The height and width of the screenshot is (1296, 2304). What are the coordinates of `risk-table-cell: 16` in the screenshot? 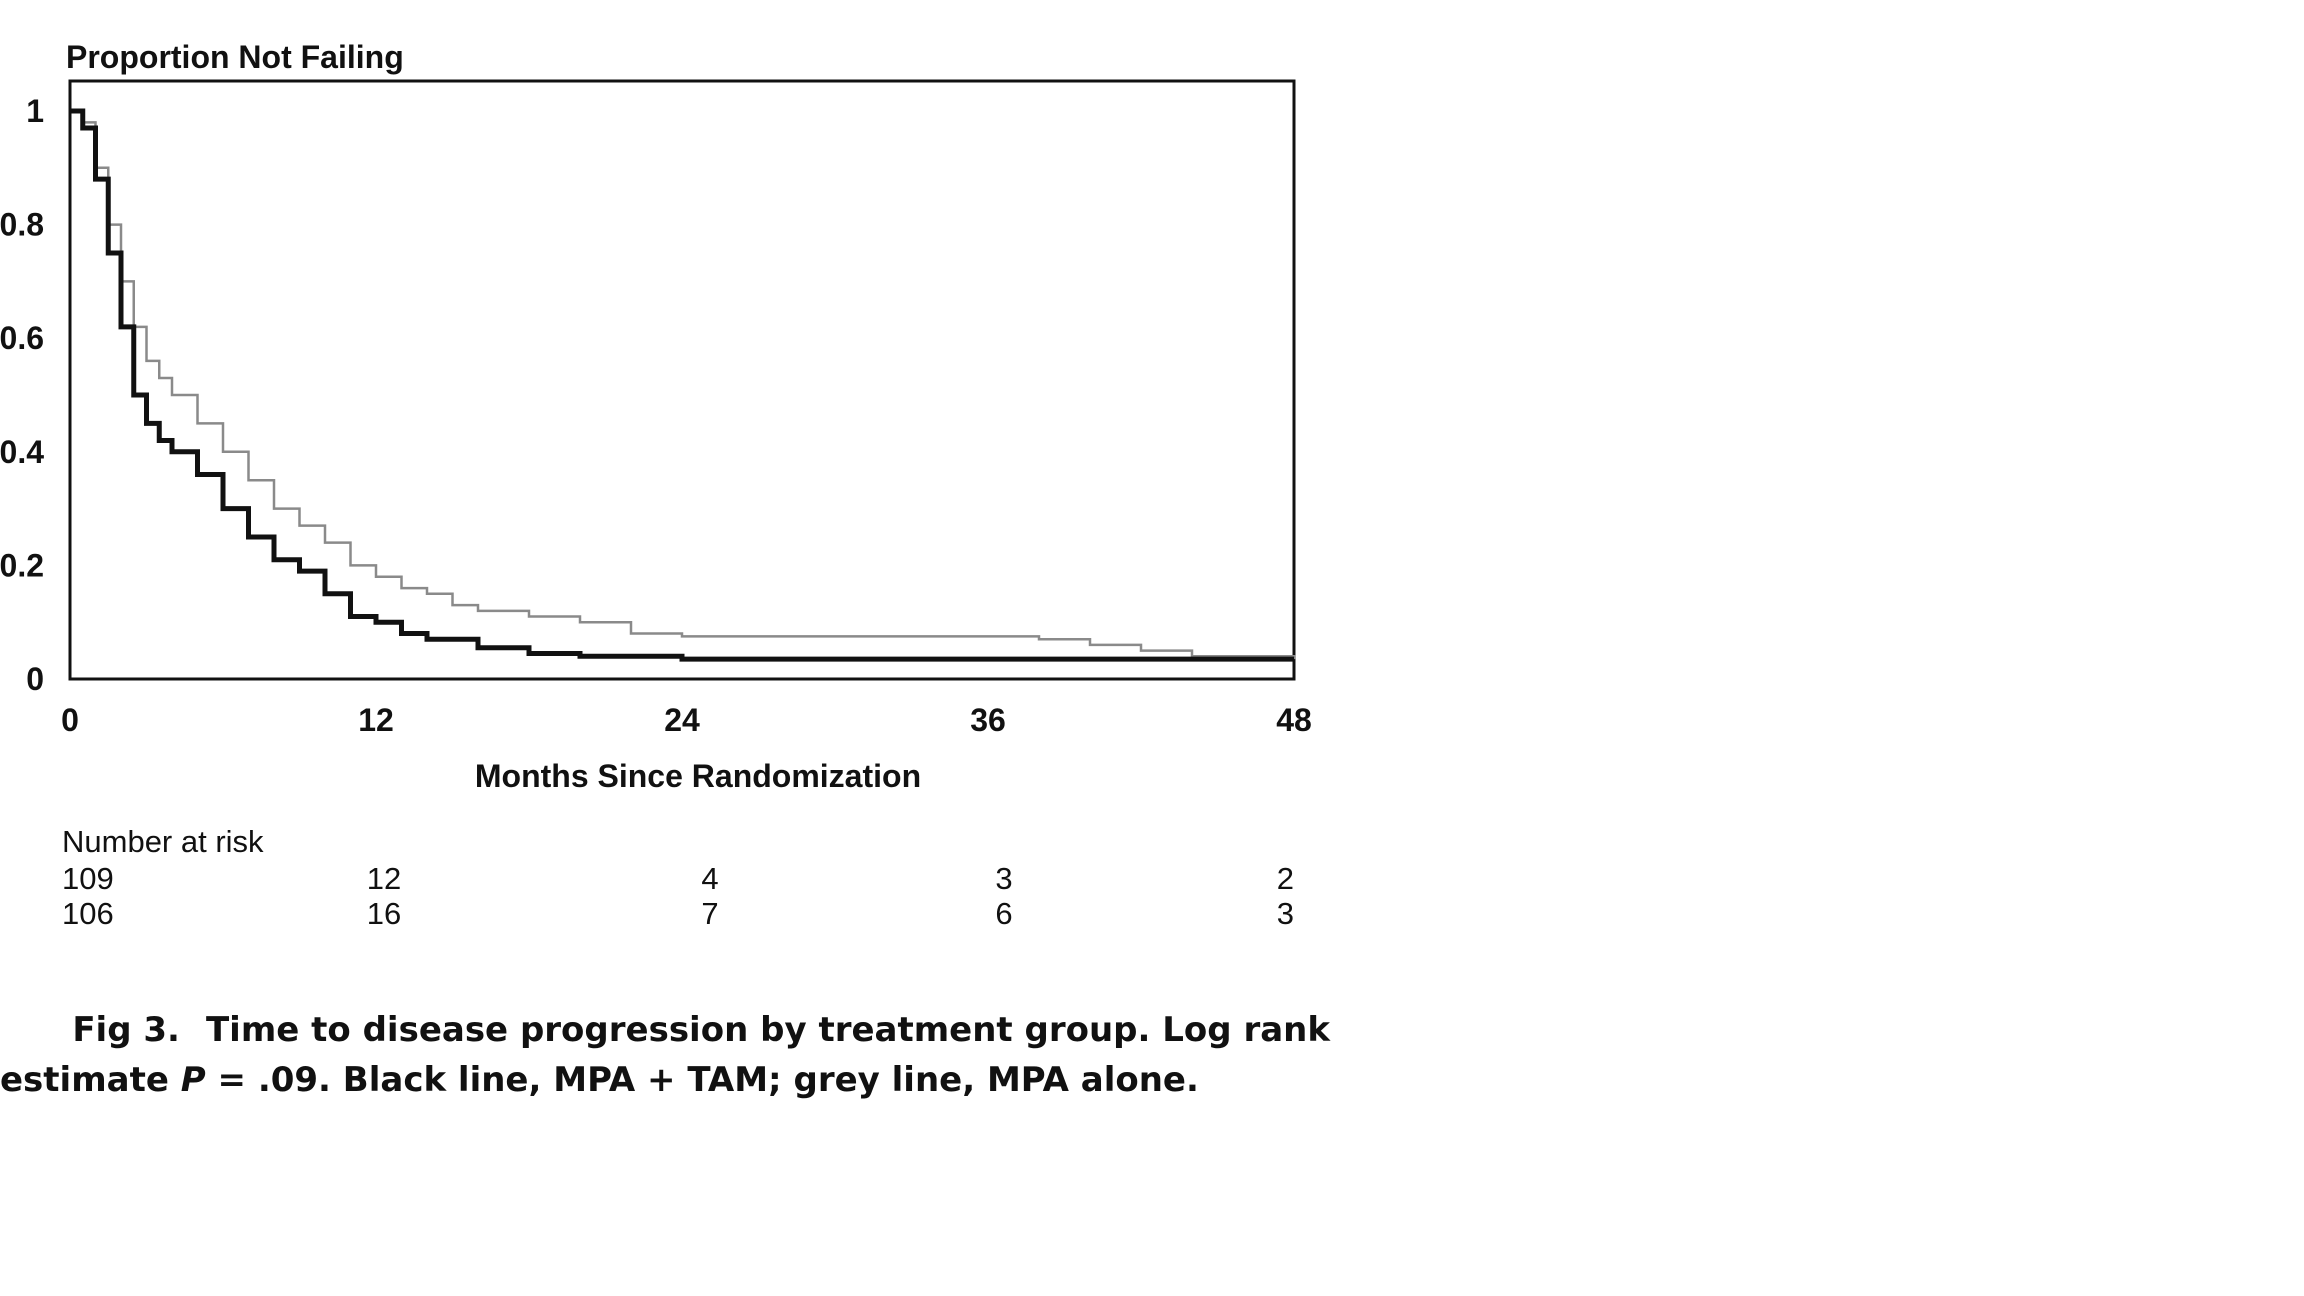 It's located at (384, 913).